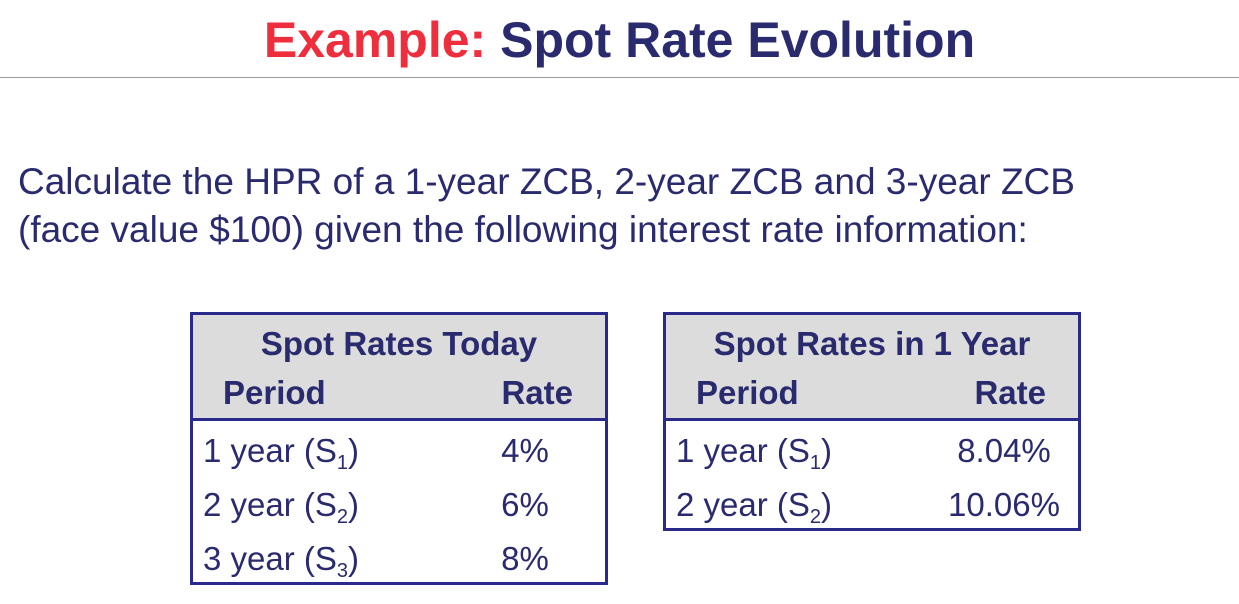 The height and width of the screenshot is (604, 1239). Describe the element at coordinates (525, 504) in the screenshot. I see `rate-cell: 6%` at that location.